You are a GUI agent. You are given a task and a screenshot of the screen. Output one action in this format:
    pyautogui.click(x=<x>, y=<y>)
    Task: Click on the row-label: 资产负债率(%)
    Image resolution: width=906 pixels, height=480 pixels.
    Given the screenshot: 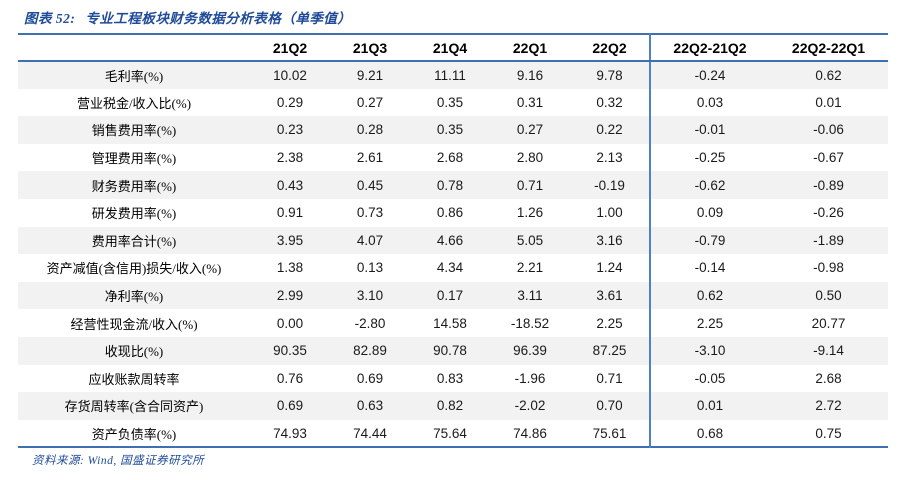 What is the action you would take?
    pyautogui.click(x=134, y=434)
    